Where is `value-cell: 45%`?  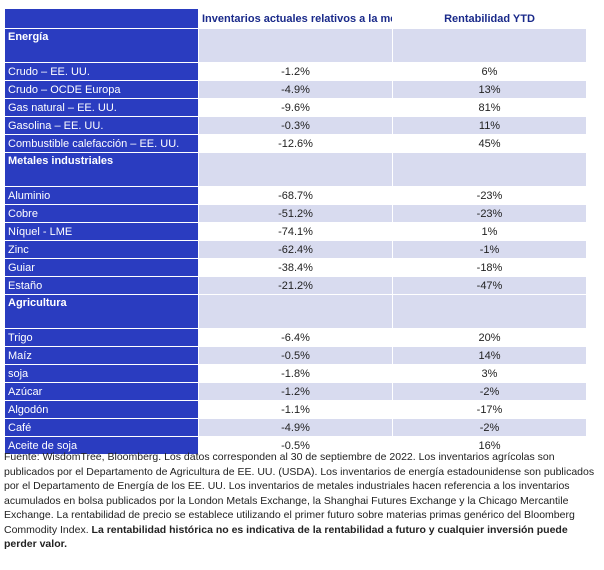
value-cell: 45% is located at coordinates (489, 143).